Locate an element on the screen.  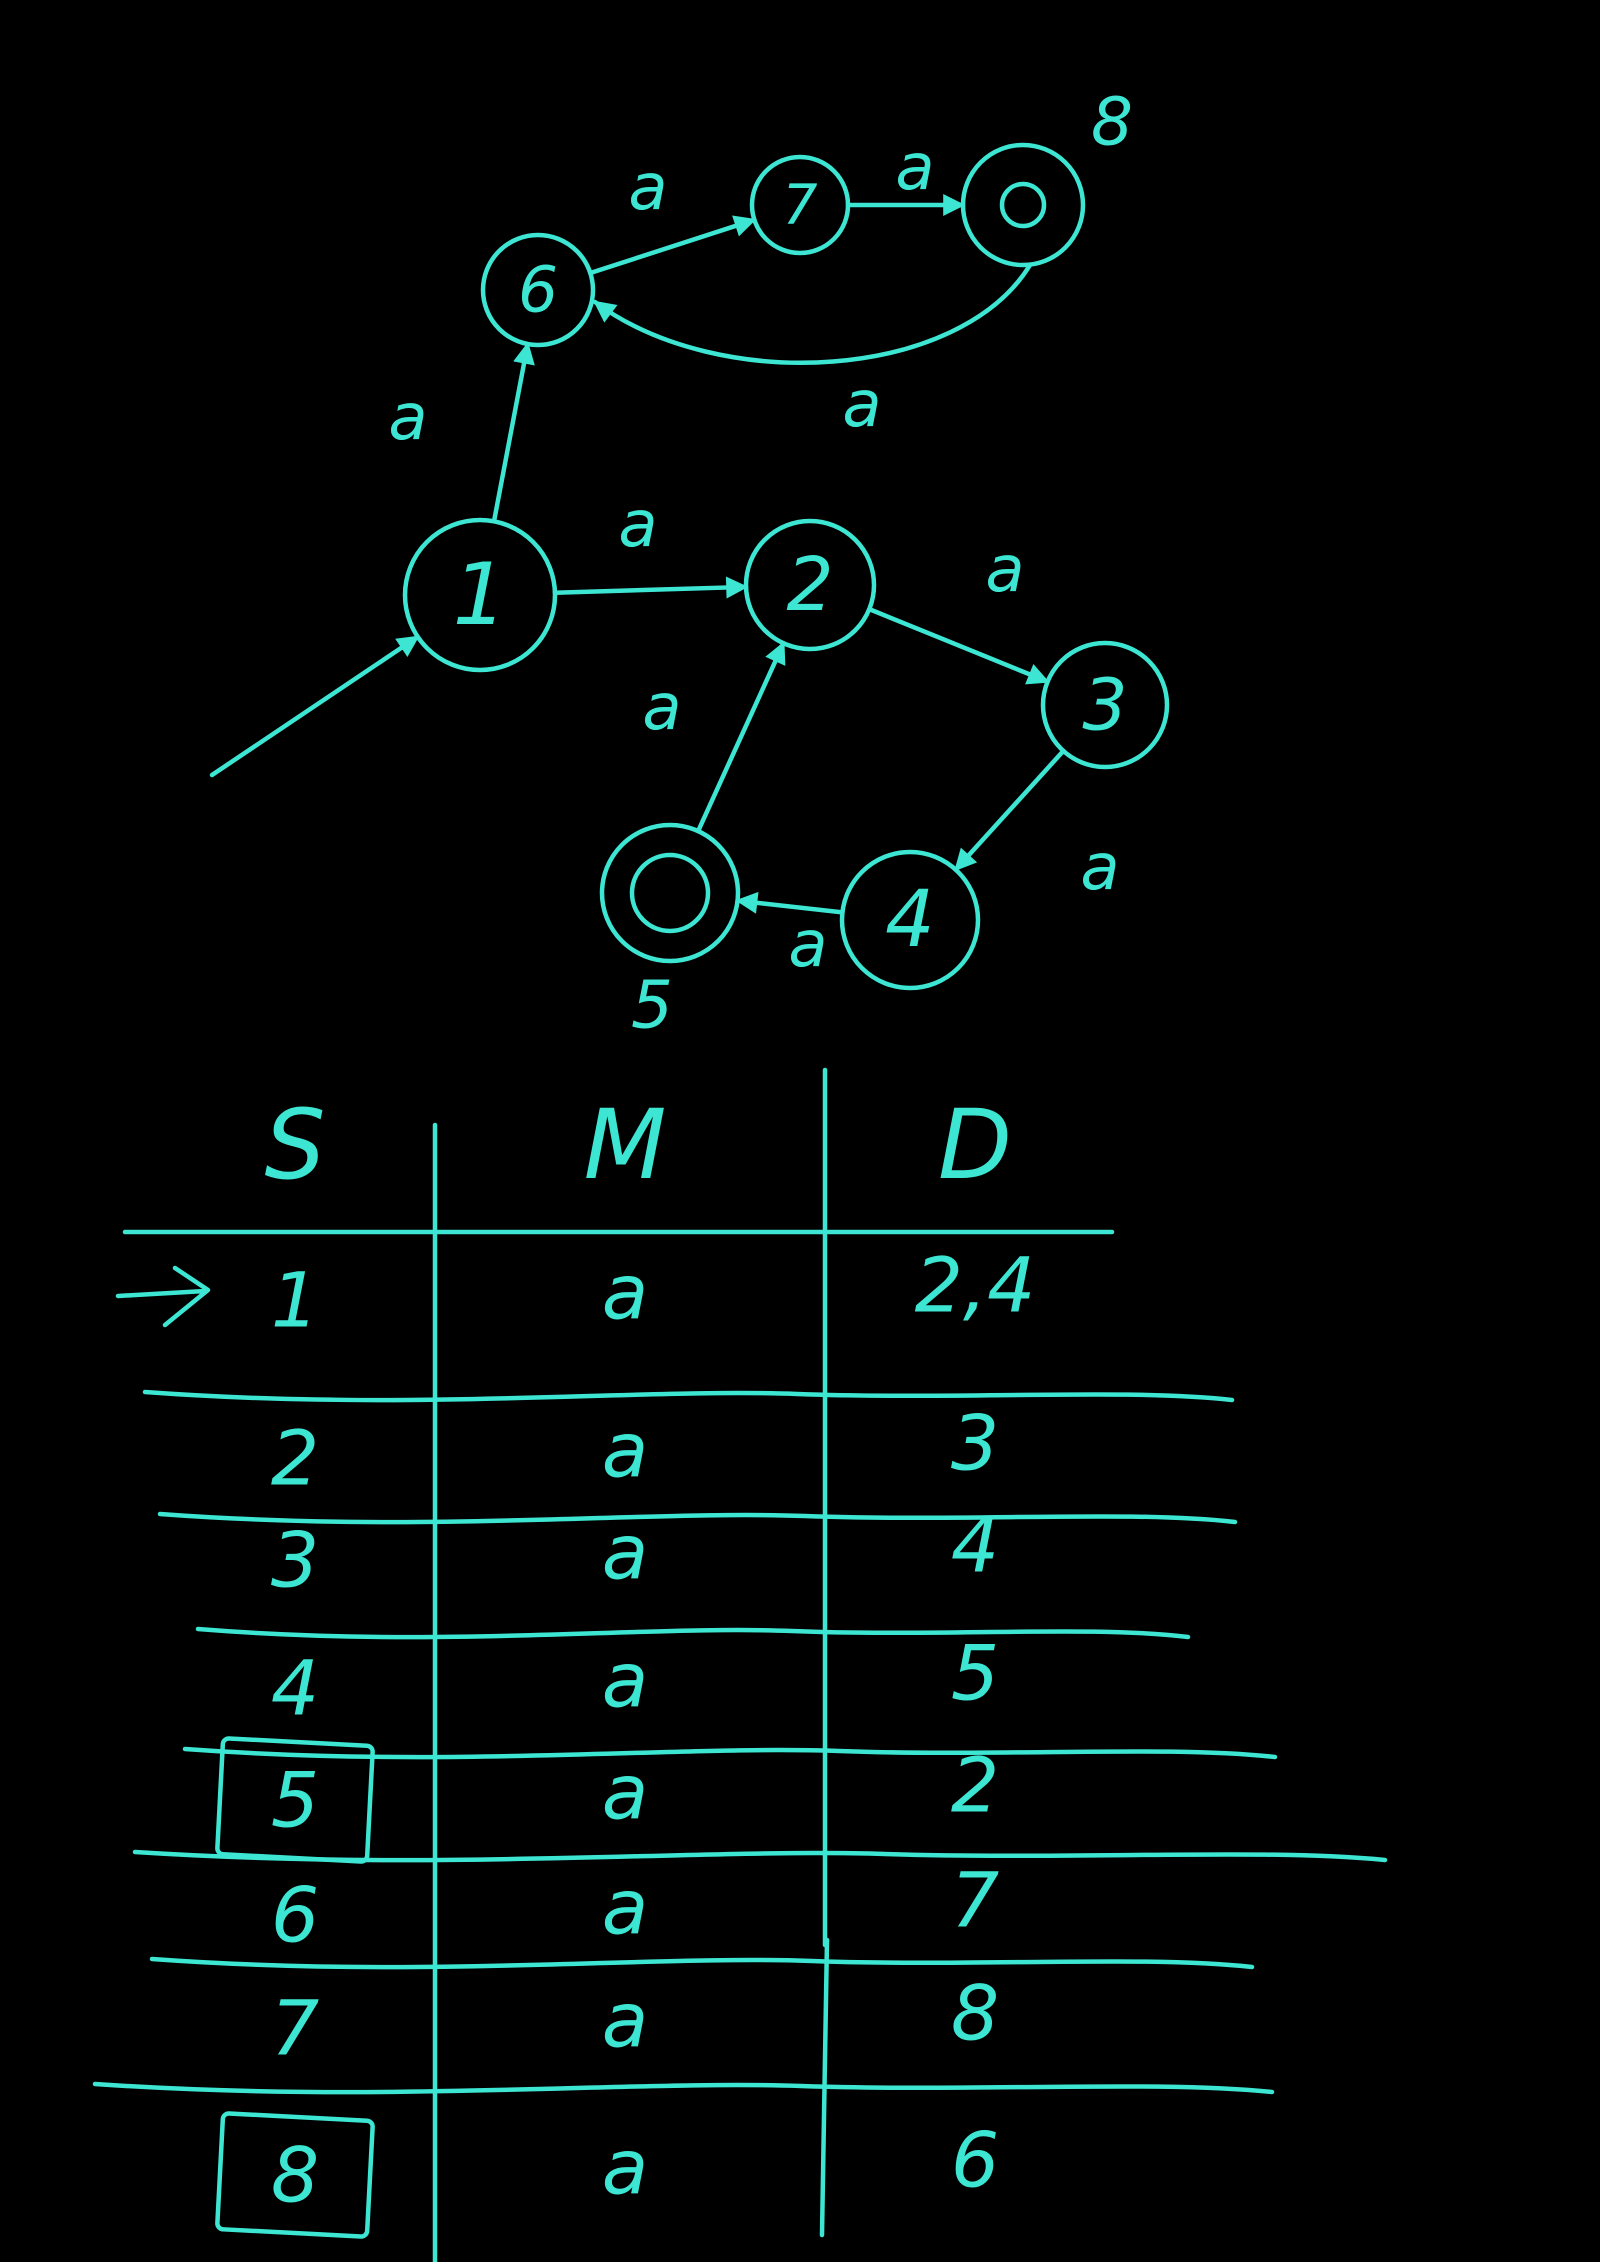
row-state: 6 is located at coordinates (295, 1915).